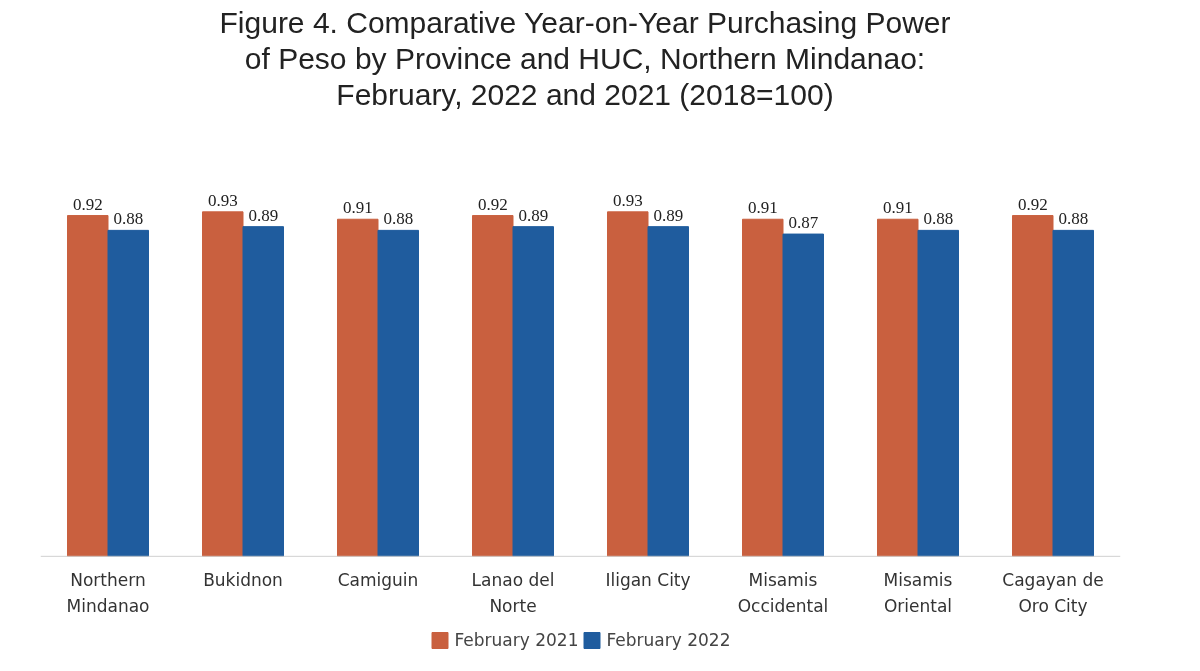  Describe the element at coordinates (513, 593) in the screenshot. I see `x-tick-label: Lanao del Norte` at that location.